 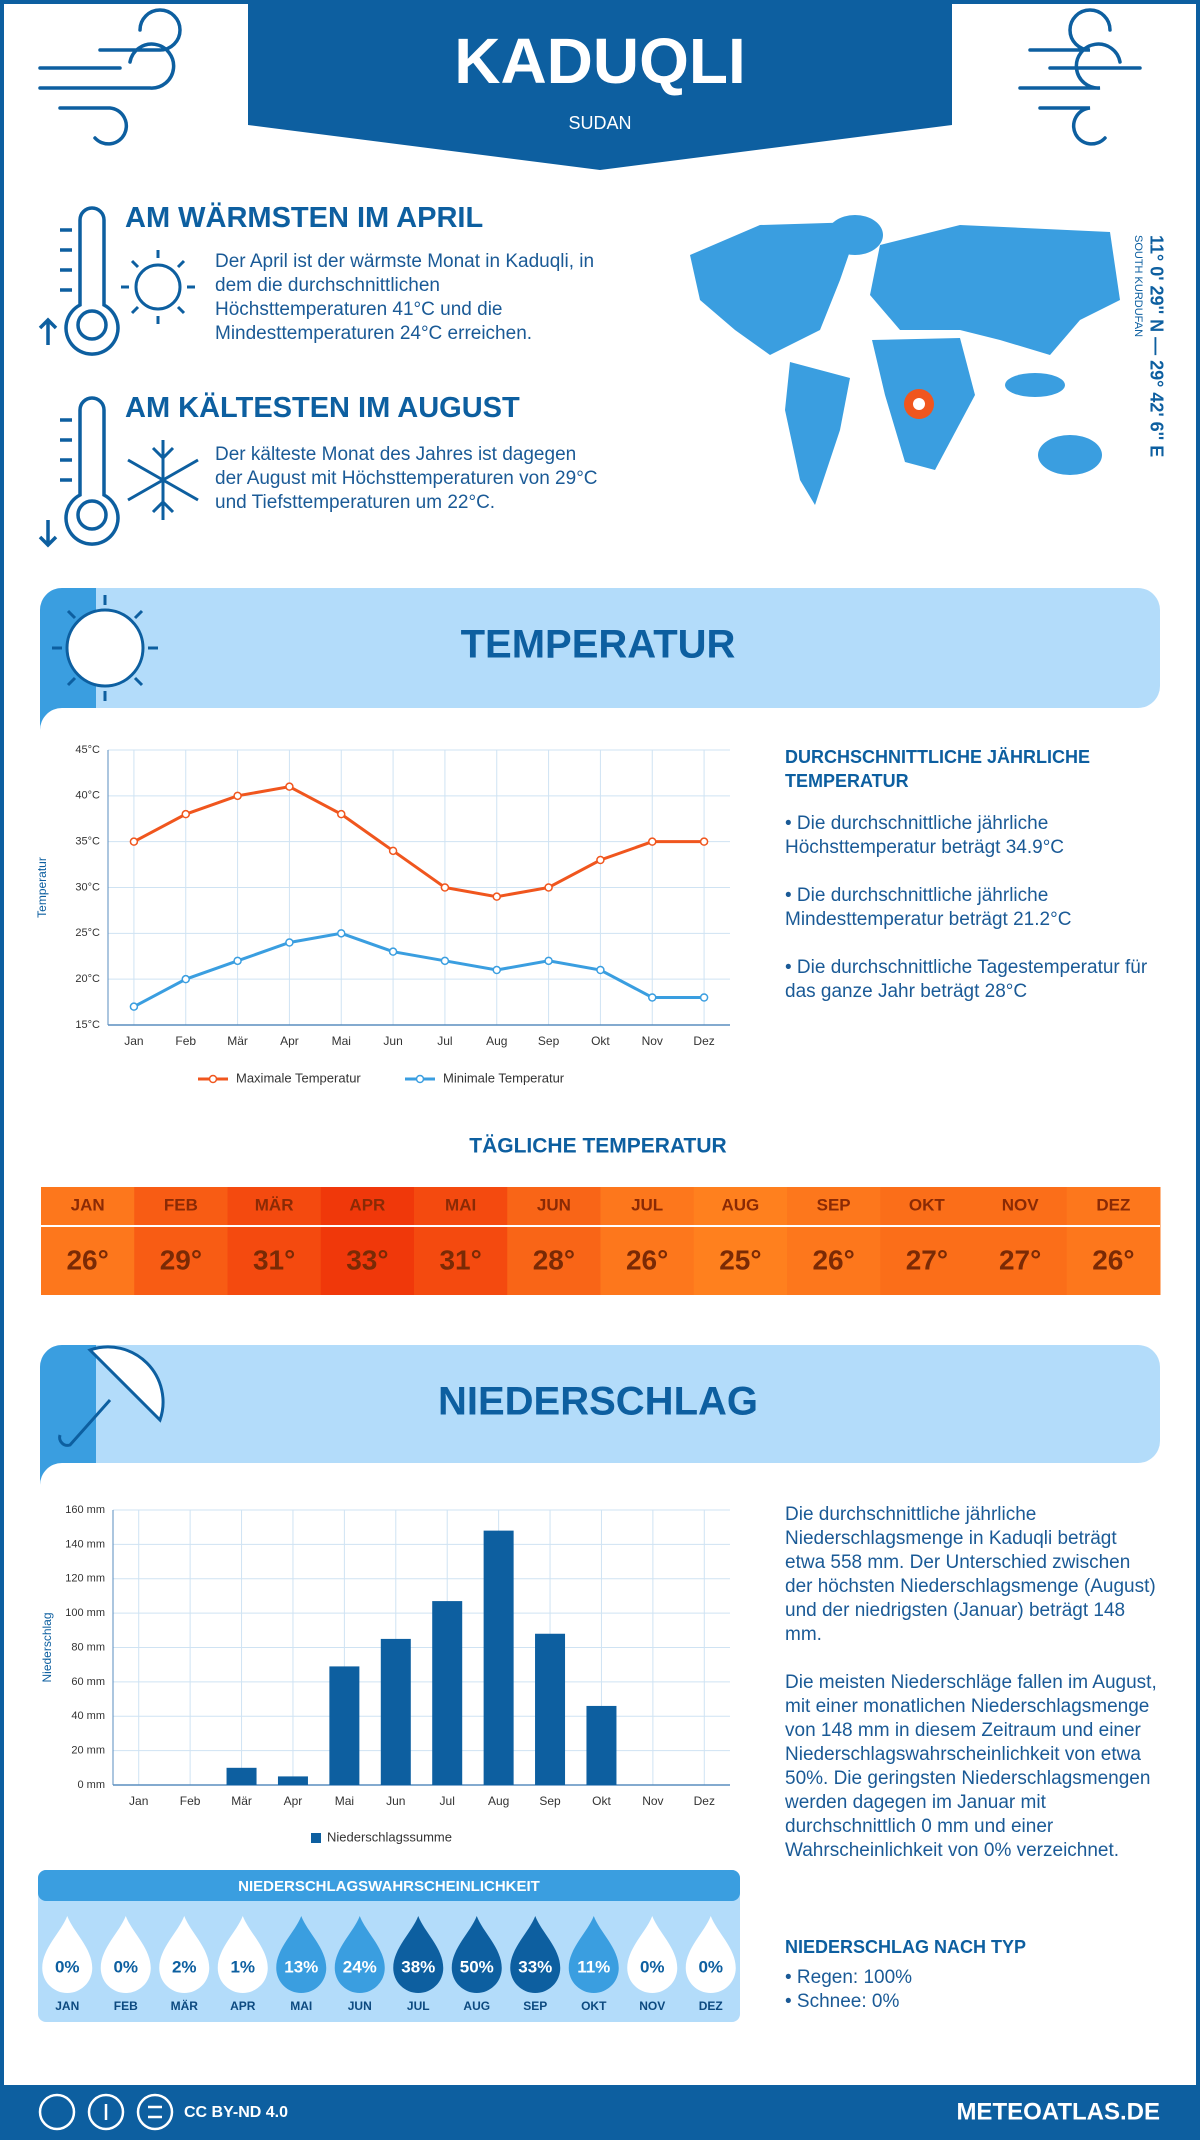 I want to click on x-tick-label: Jul, so click(x=447, y=1801).